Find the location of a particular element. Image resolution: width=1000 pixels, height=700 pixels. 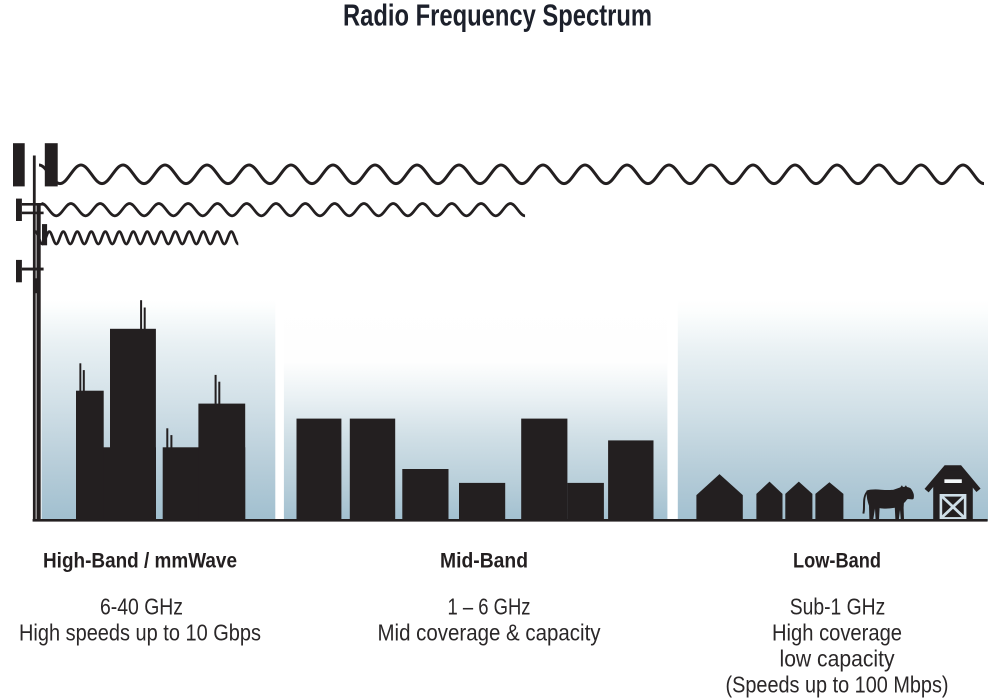

svg-text: Sub-1 GHz is located at coordinates (838, 607).